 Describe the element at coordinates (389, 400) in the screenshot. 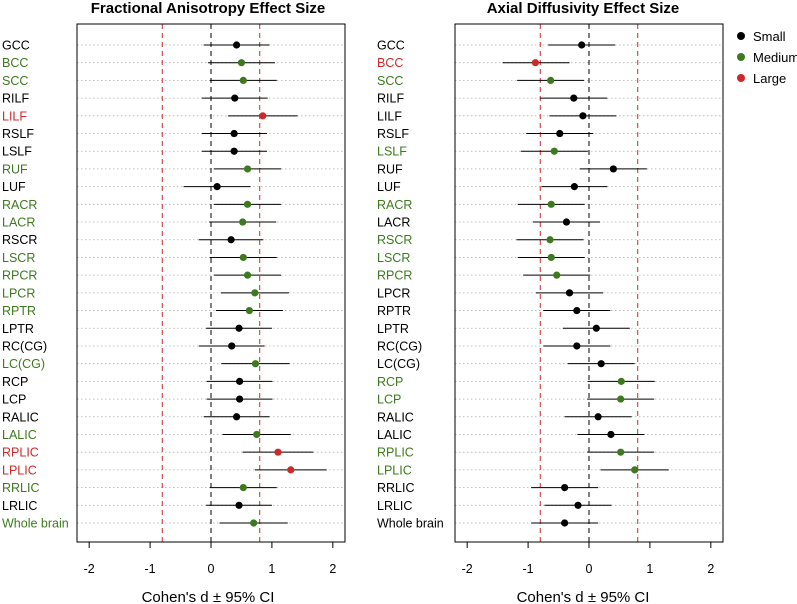

I see `row-label: LCP` at that location.